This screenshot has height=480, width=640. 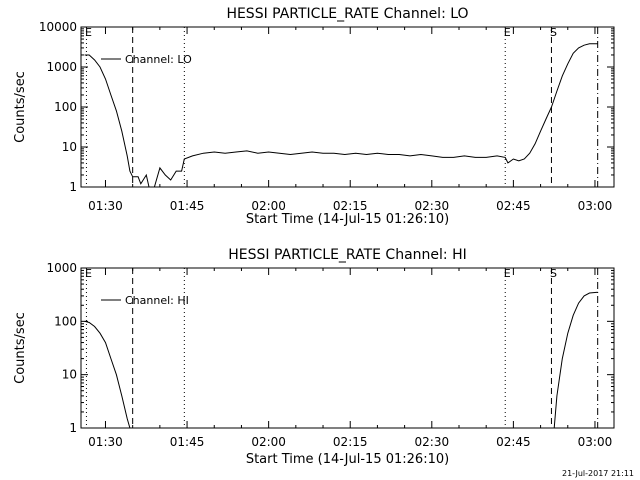 What do you see at coordinates (597, 473) in the screenshot?
I see `footer-timestamp: 21-Jul-2017 21:11` at bounding box center [597, 473].